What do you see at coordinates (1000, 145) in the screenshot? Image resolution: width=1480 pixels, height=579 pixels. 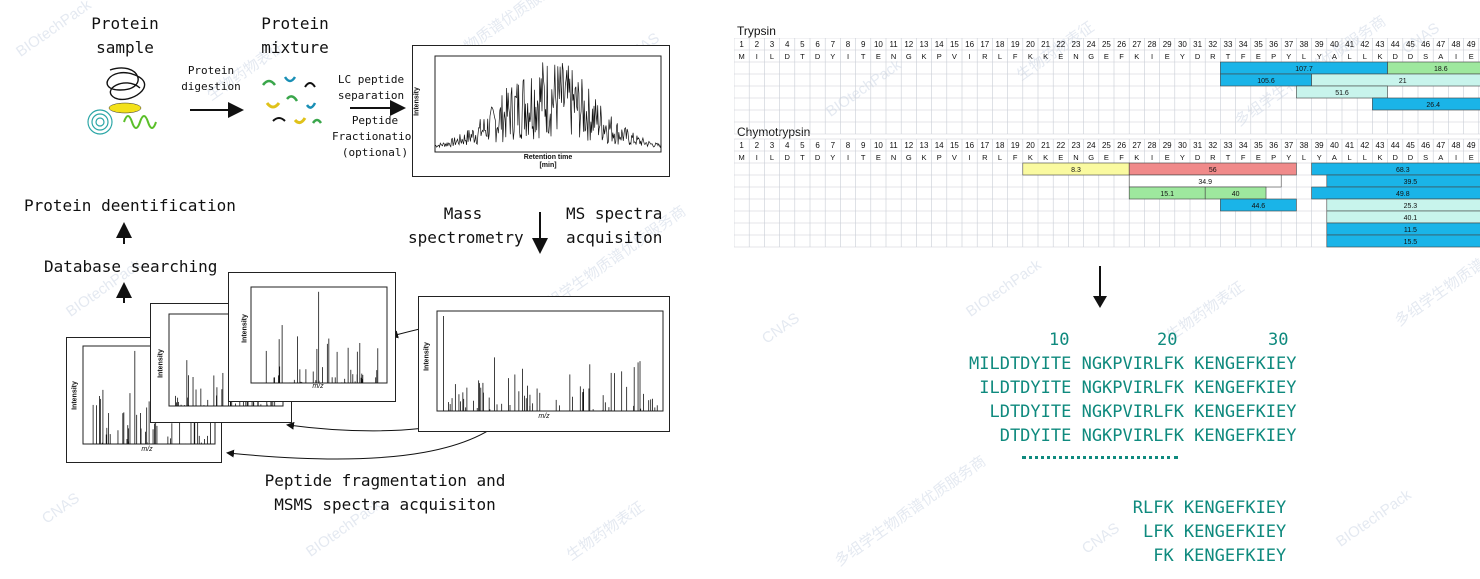 I see `position-number: 18` at bounding box center [1000, 145].